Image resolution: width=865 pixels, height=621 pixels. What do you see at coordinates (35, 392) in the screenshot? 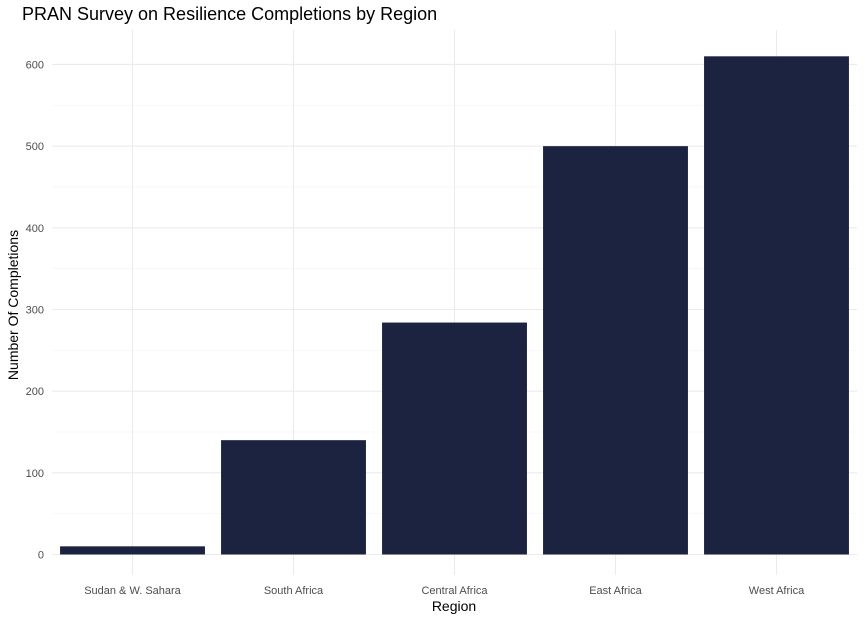
I see `y-tick-label: 200` at bounding box center [35, 392].